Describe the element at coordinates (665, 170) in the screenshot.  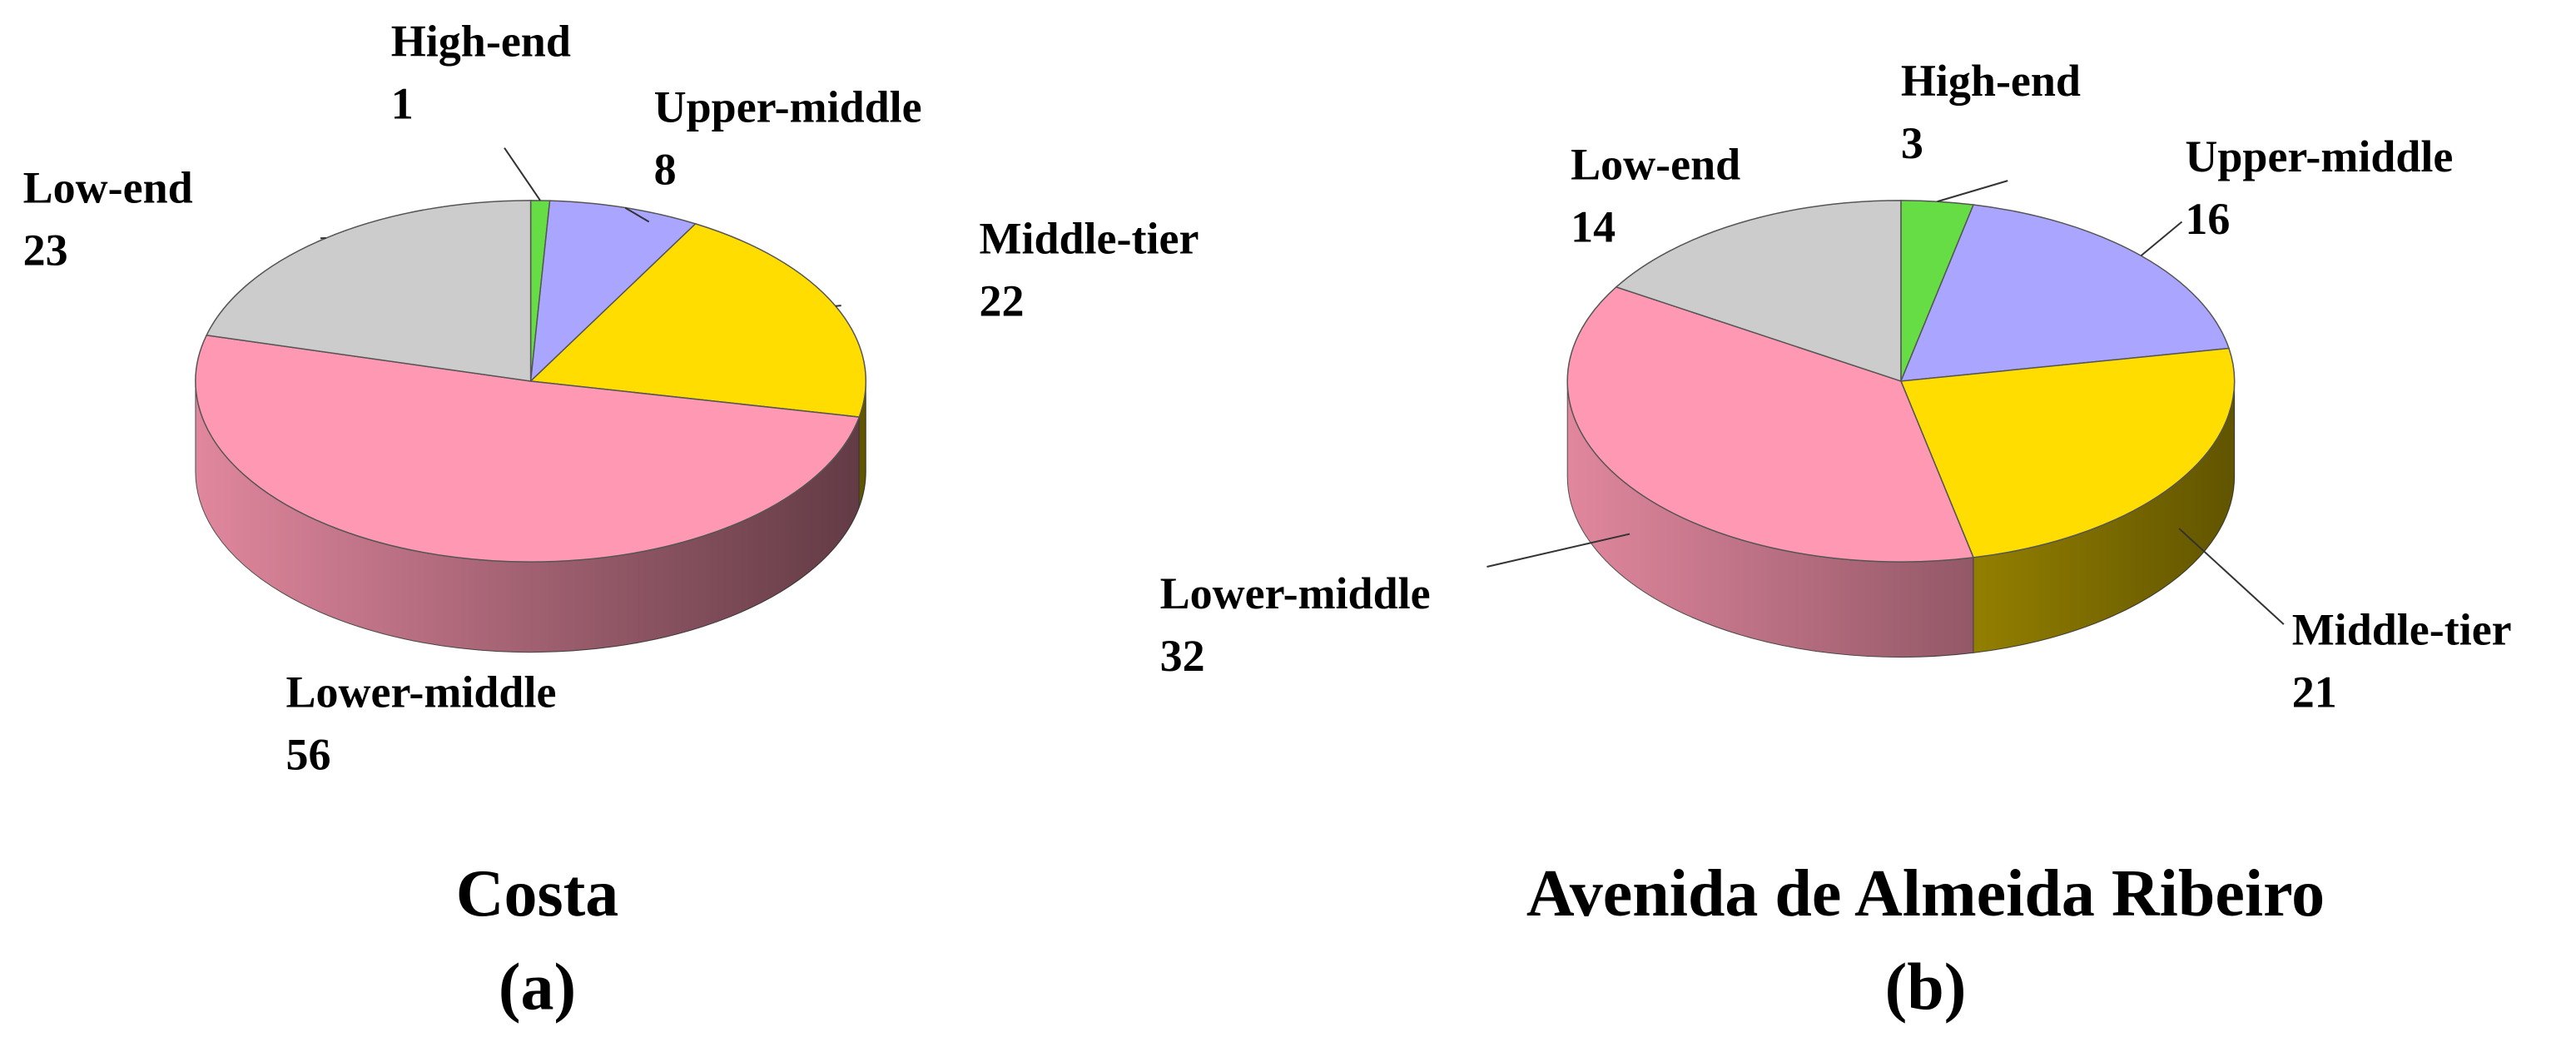
I see `slice-value: 8` at that location.